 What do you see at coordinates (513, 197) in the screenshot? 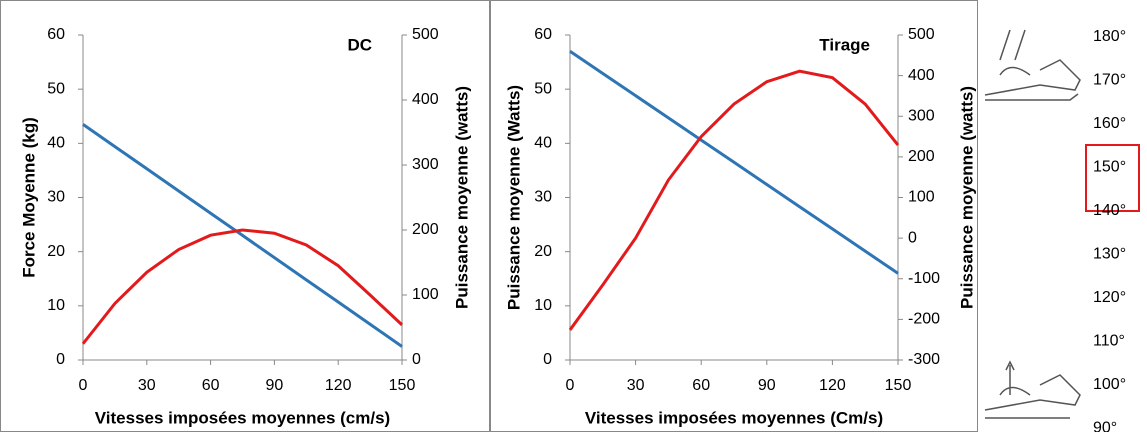
I see `y-axis-label: Puissance moyenne (Watts)` at bounding box center [513, 197].